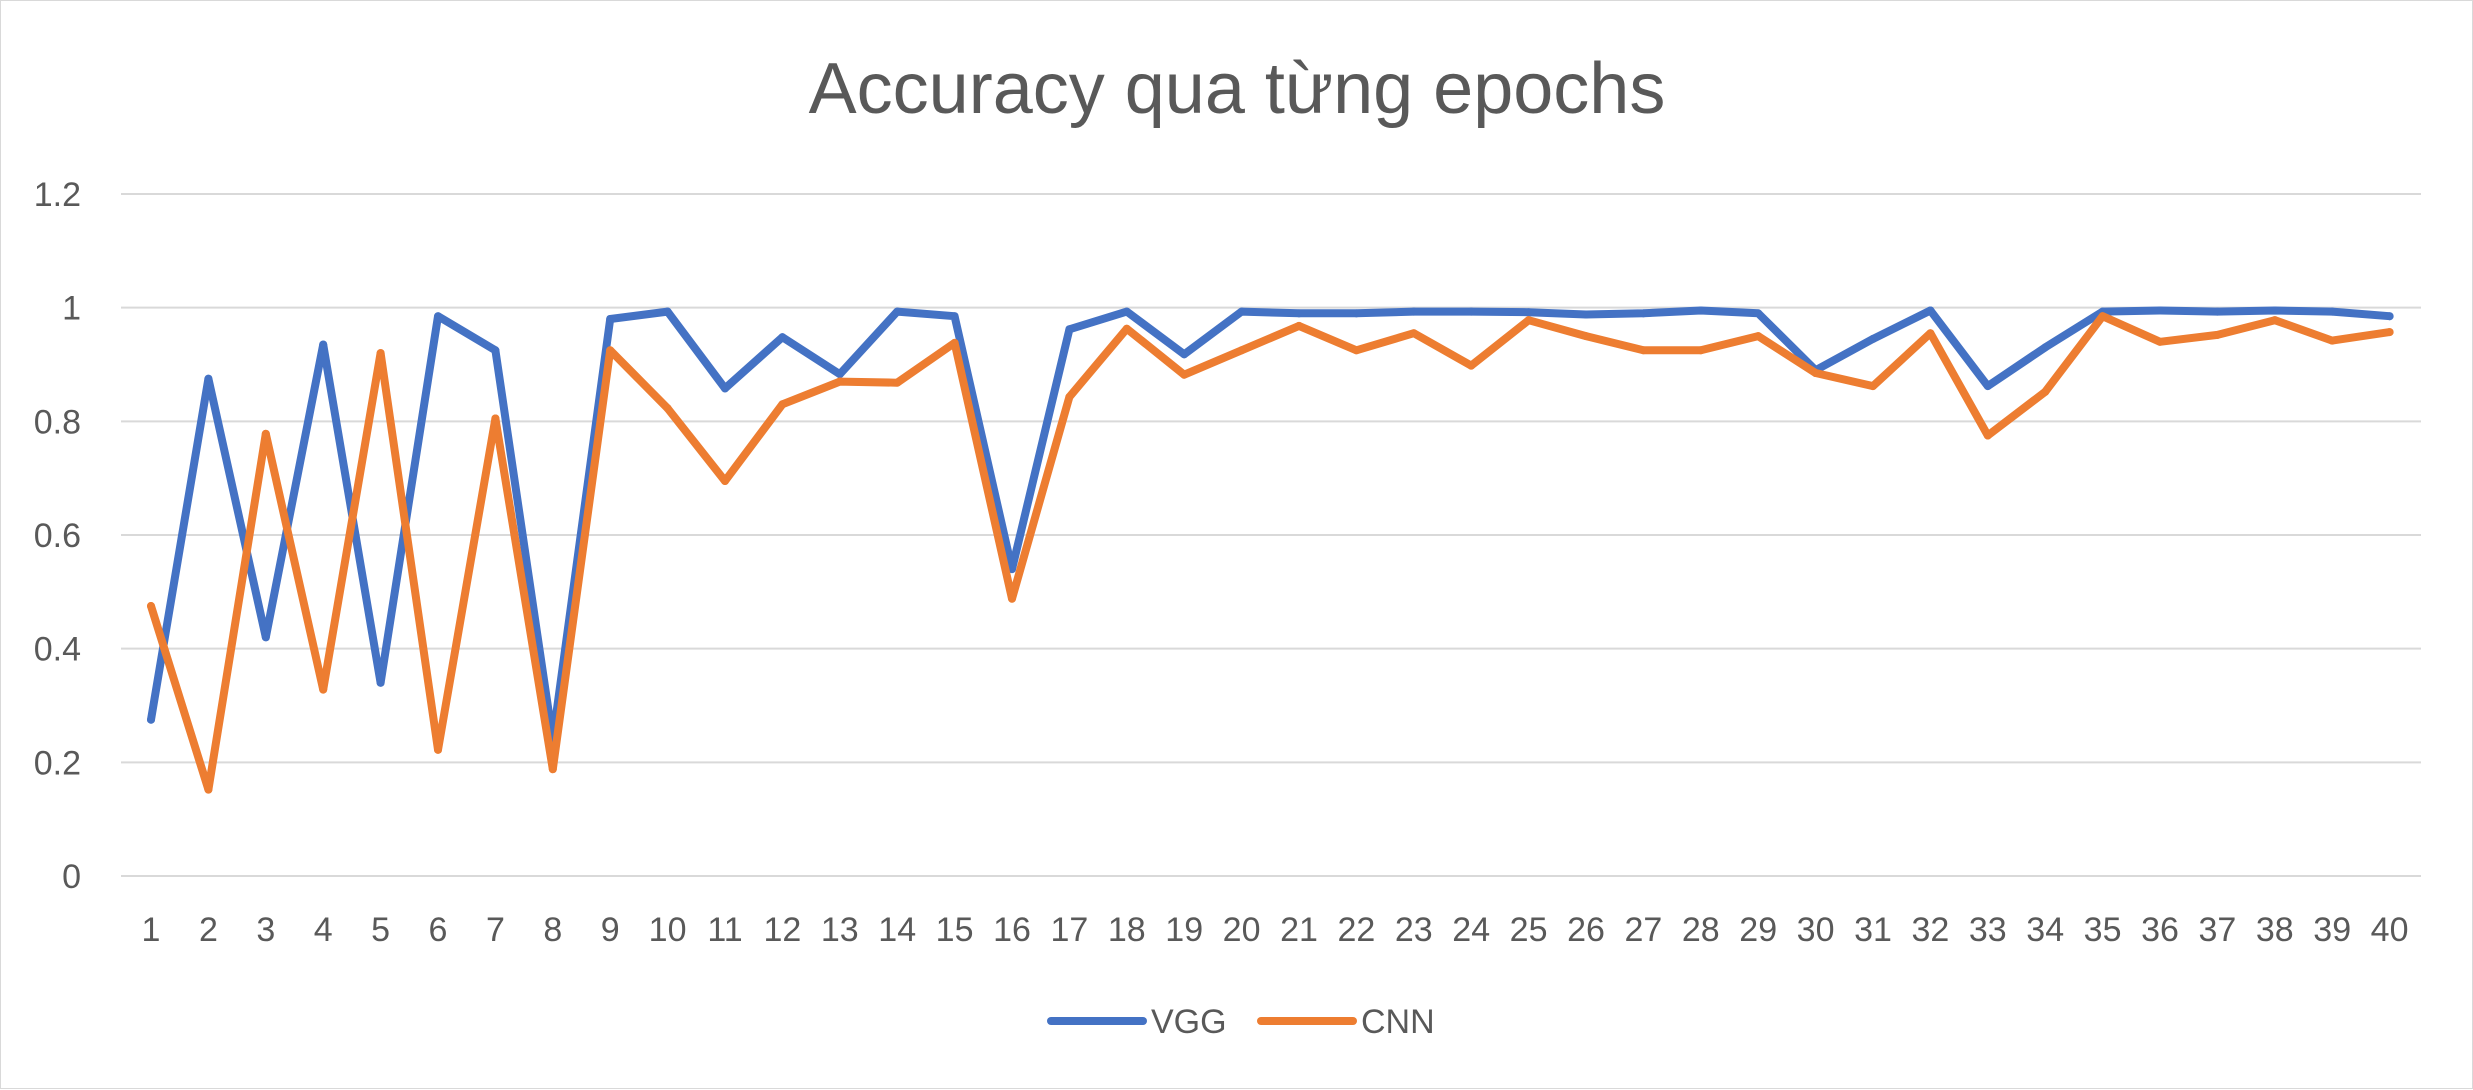  What do you see at coordinates (1988, 930) in the screenshot?
I see `x-tick-label: 33` at bounding box center [1988, 930].